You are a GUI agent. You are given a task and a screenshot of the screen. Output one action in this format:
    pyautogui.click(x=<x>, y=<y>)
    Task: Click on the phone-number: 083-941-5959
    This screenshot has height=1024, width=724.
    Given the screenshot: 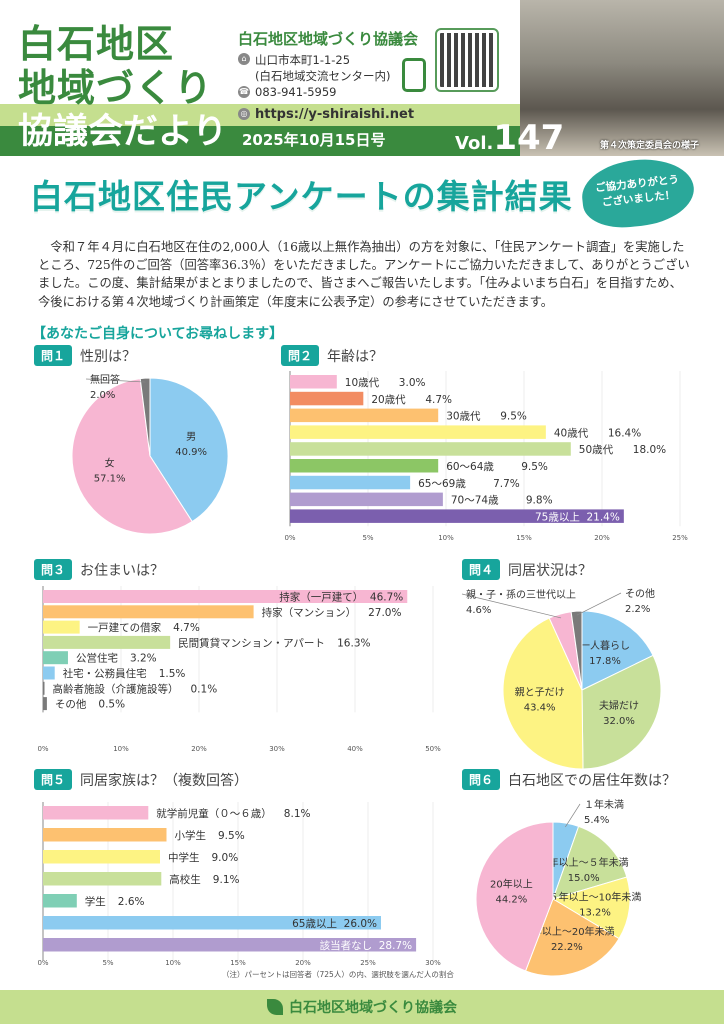 What is the action you would take?
    pyautogui.click(x=296, y=92)
    